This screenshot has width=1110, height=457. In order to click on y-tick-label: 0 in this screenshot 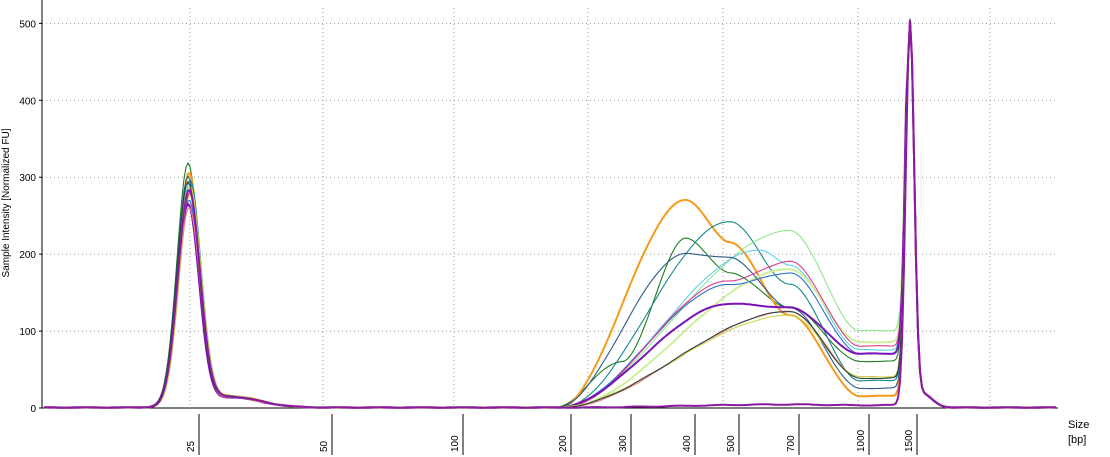, I will do `click(33, 409)`.